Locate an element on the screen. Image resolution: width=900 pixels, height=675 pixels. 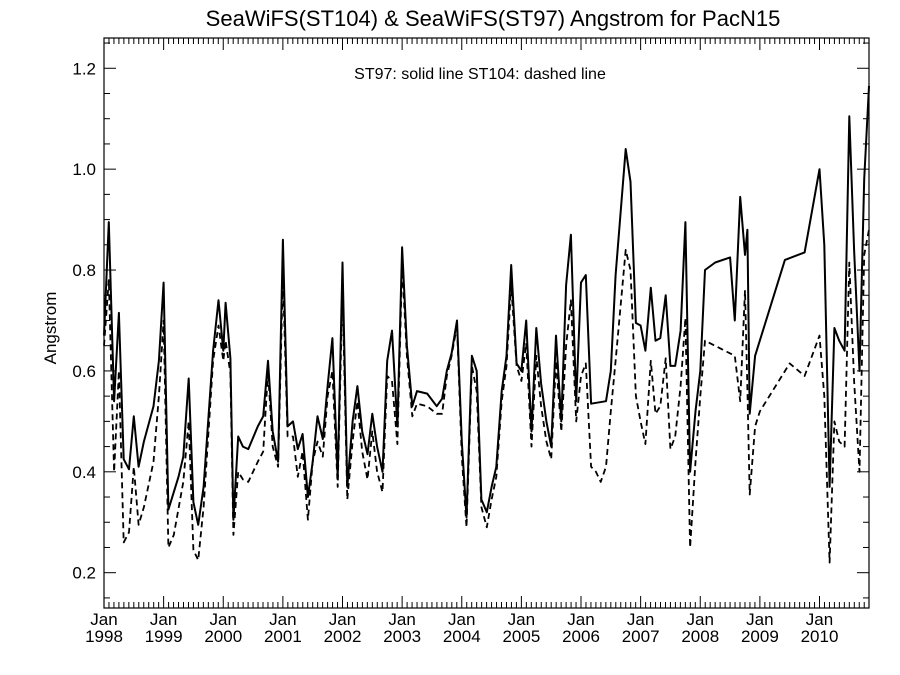
x-tick-label-year: 2008 is located at coordinates (700, 636).